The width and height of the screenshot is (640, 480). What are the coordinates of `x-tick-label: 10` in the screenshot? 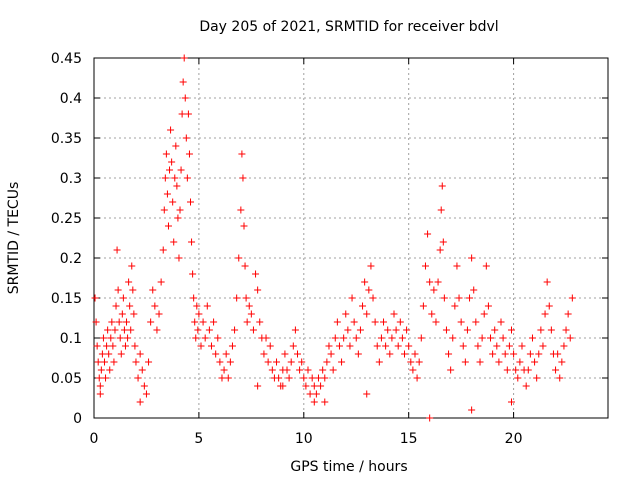 It's located at (304, 439).